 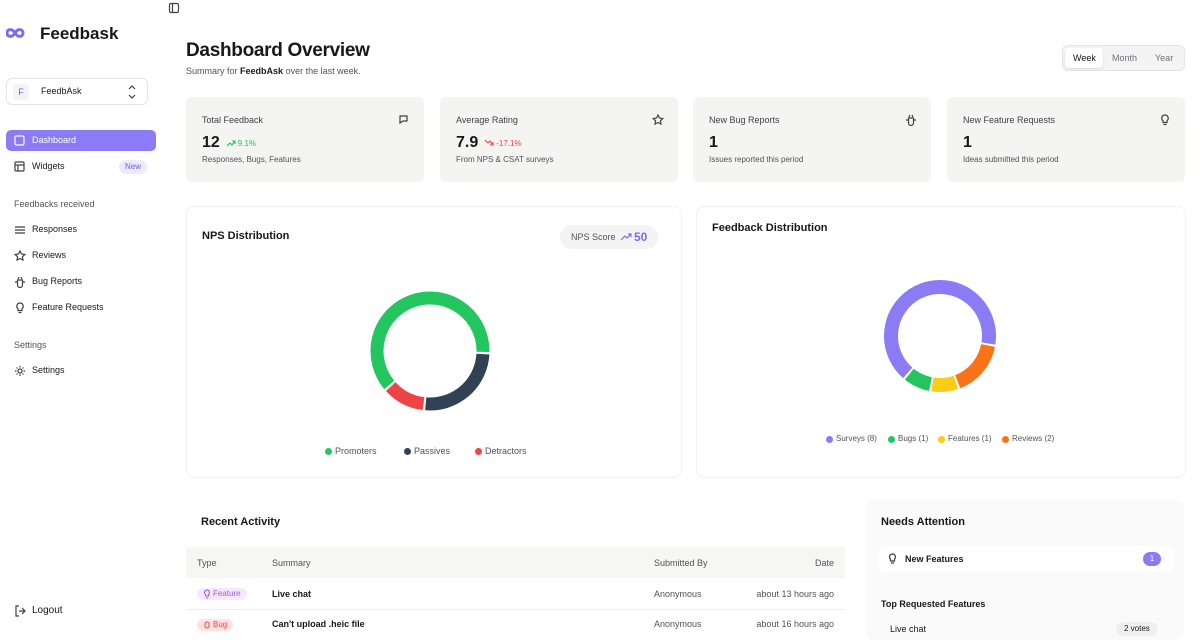 What do you see at coordinates (934, 559) in the screenshot?
I see `item-label: New Features` at bounding box center [934, 559].